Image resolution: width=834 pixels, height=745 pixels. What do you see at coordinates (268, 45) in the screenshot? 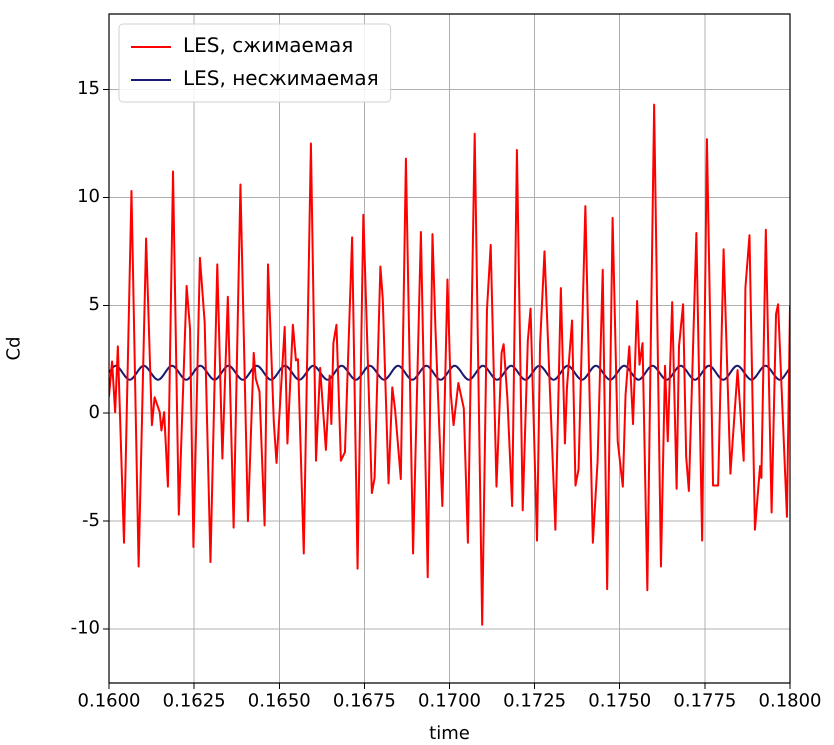
I see `legend-label: LES, сжимаемая` at bounding box center [268, 45].